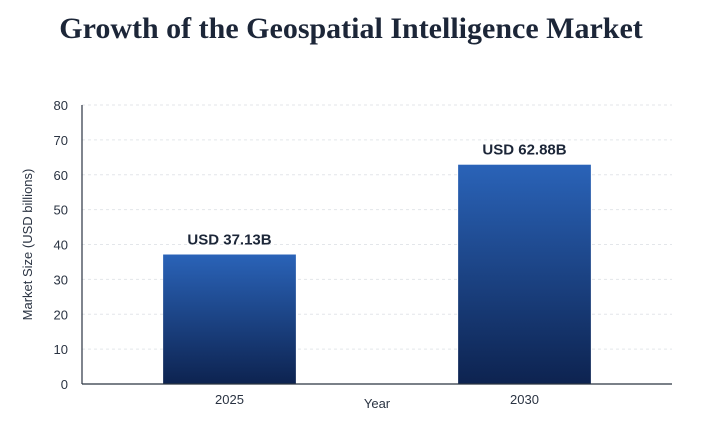 Image resolution: width=702 pixels, height=423 pixels. What do you see at coordinates (524, 399) in the screenshot?
I see `x-tick-label: 2030` at bounding box center [524, 399].